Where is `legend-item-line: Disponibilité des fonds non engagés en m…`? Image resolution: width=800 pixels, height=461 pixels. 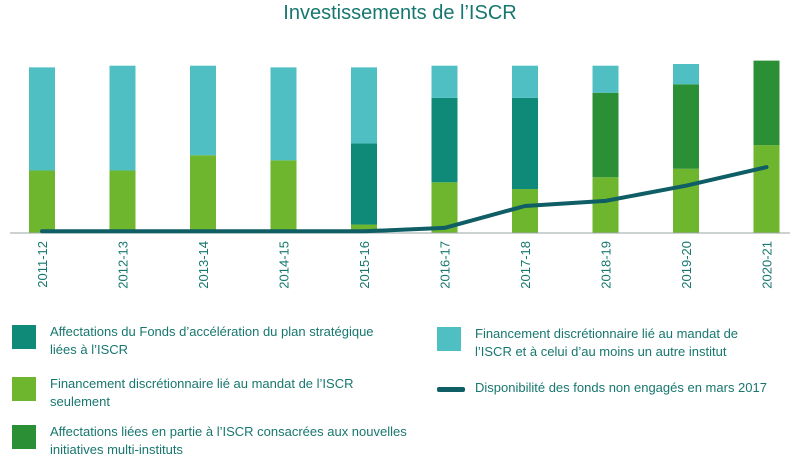 legend-item-line: Disponibilité des fonds non engagés en m… is located at coordinates (612, 388).